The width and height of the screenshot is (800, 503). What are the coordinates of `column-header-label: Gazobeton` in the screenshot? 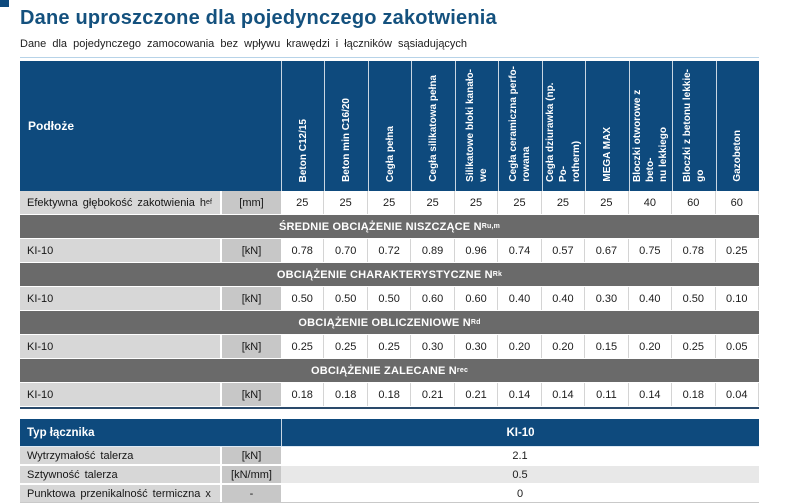 It's located at (738, 156).